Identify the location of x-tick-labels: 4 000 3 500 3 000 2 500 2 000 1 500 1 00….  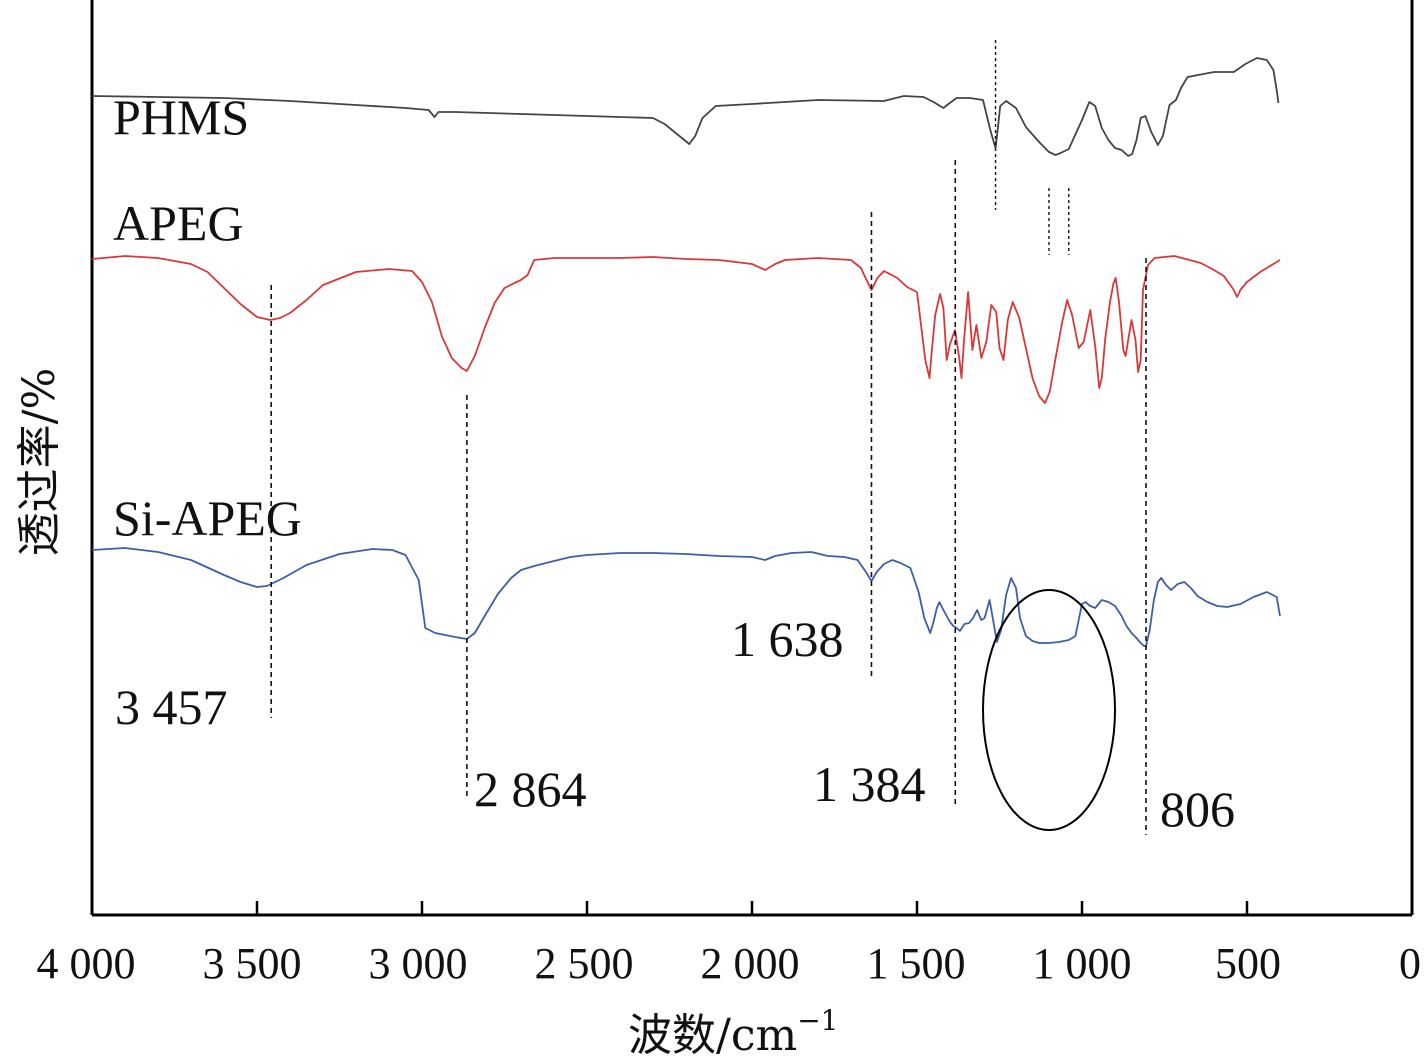
(729, 963).